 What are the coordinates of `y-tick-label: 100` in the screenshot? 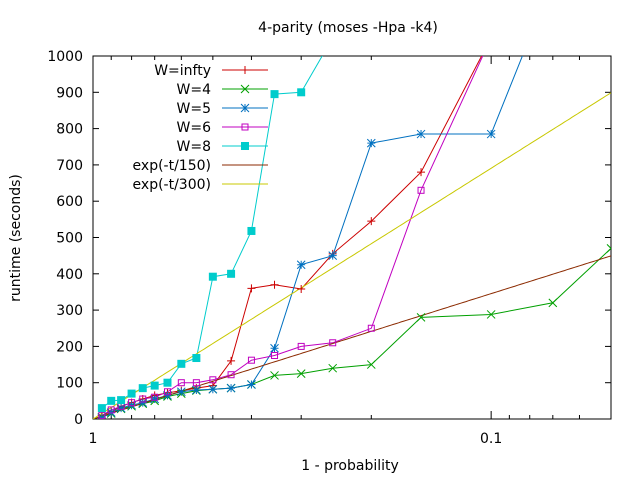 It's located at (69, 384).